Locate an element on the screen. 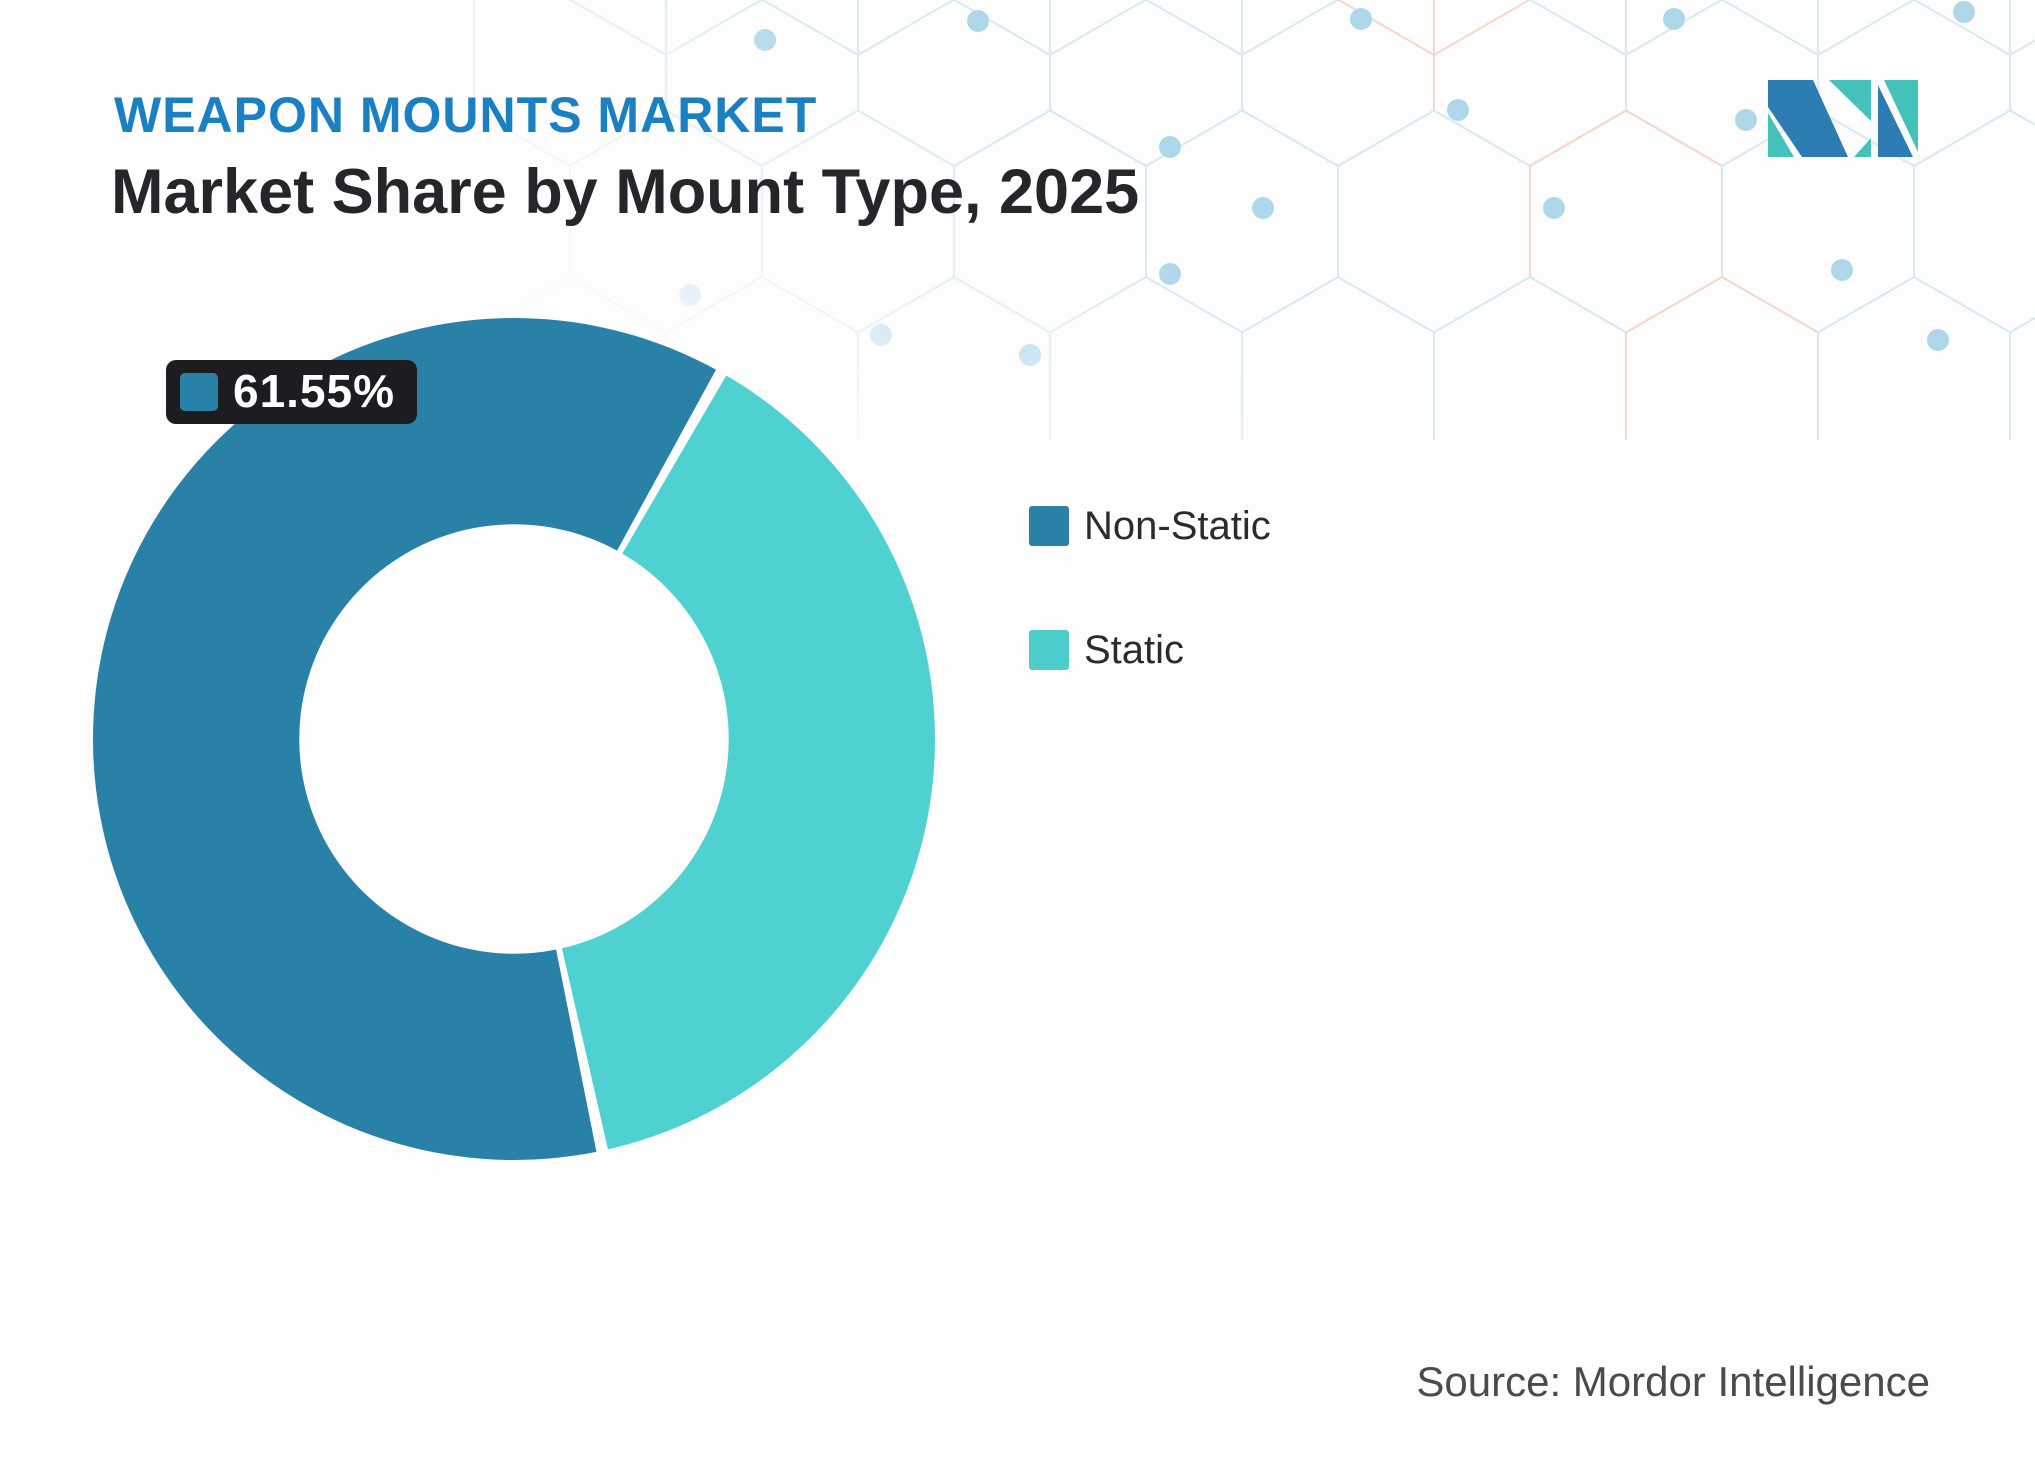  logo-shape-teal-tr is located at coordinates (1850, 100).